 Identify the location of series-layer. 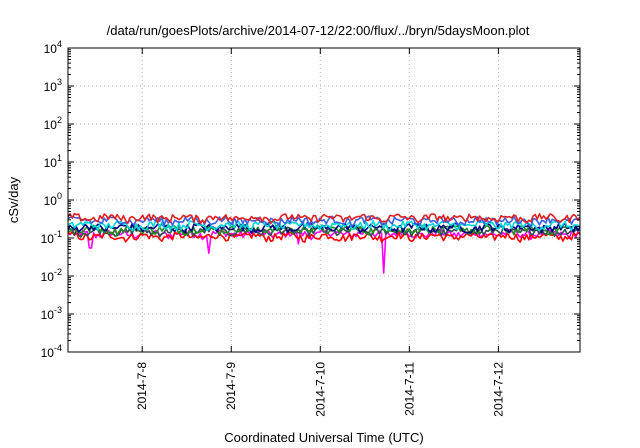
(324, 243).